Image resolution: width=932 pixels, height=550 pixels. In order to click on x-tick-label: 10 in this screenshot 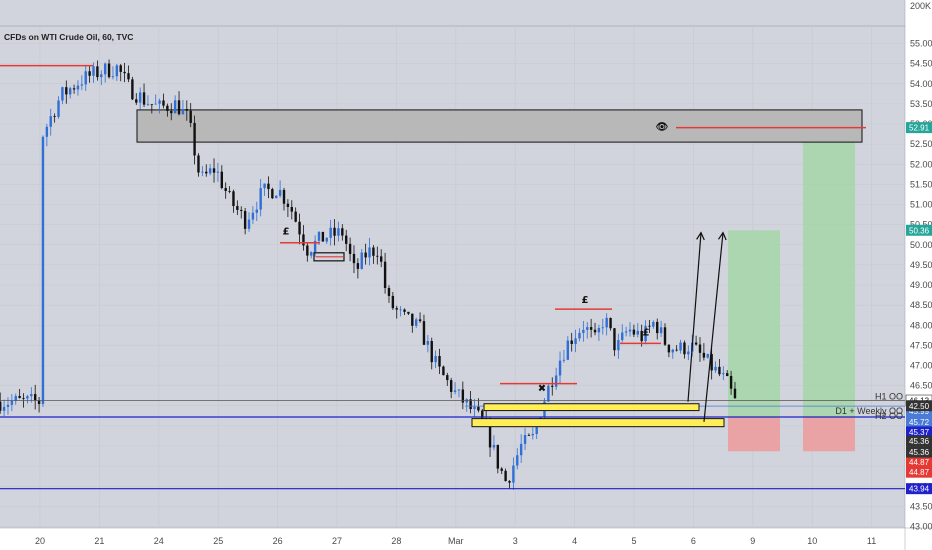, I will do `click(812, 541)`.